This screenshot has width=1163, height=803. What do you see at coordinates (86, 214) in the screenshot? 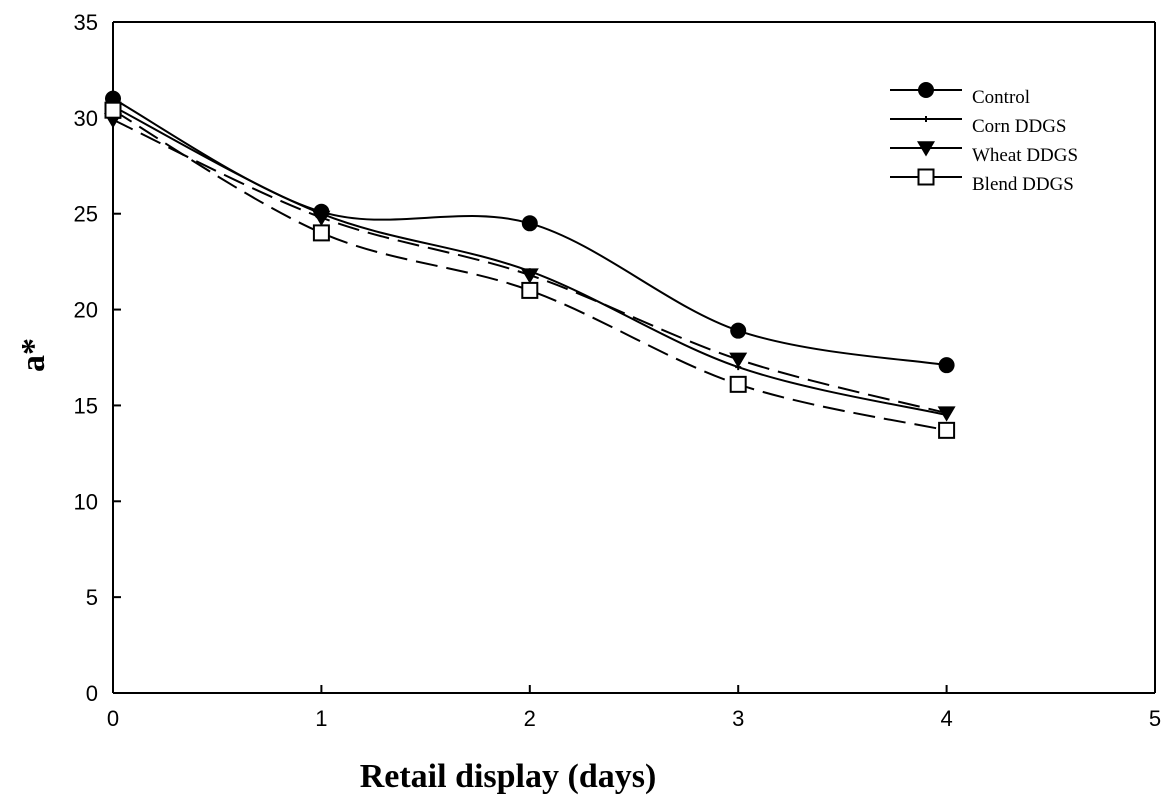
I see `y-tick-label: 25` at bounding box center [86, 214].